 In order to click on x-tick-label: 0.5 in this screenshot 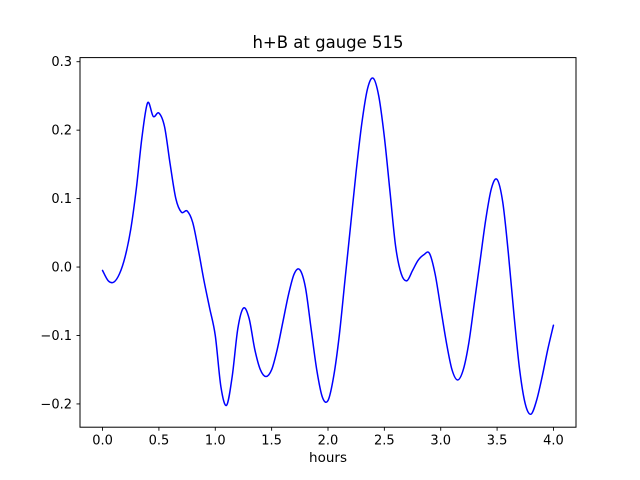, I will do `click(159, 441)`.